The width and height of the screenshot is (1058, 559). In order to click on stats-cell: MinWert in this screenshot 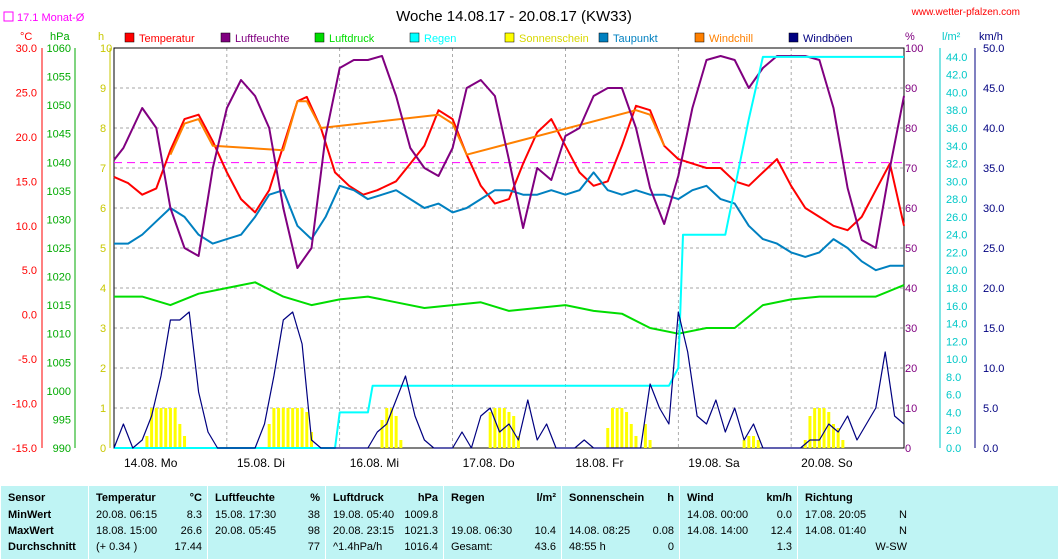, I will do `click(30, 515)`.